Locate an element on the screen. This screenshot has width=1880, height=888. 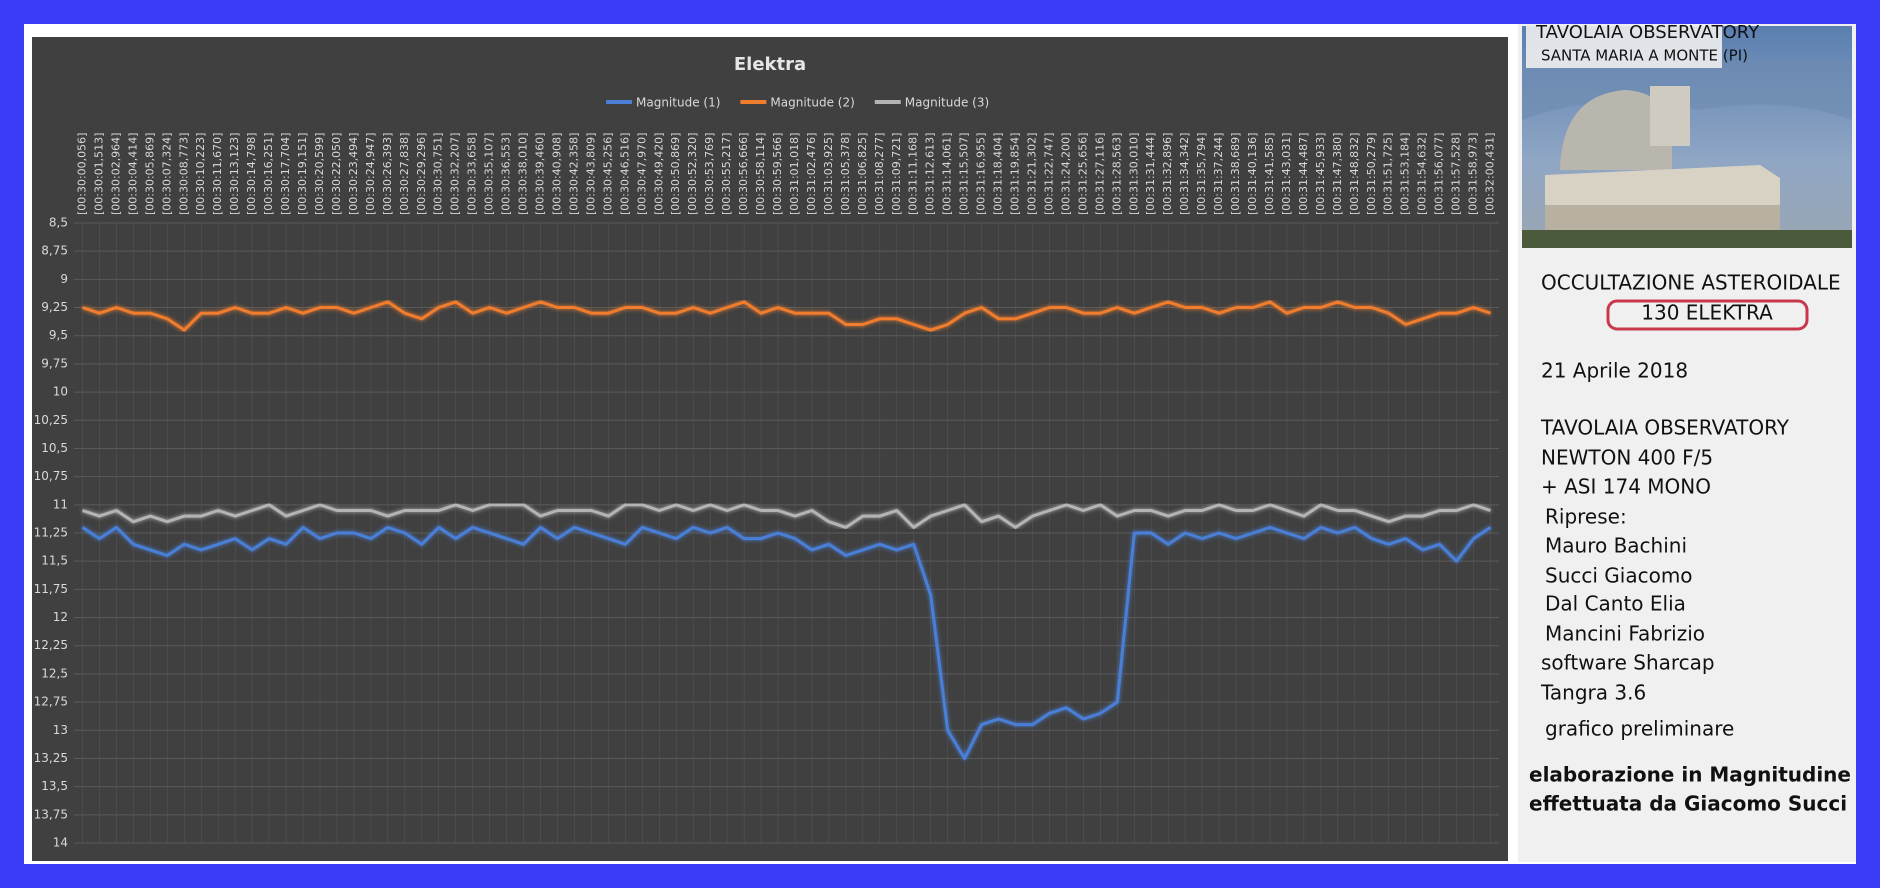
x-tick-label: [00:31:14,061] is located at coordinates (947, 174).